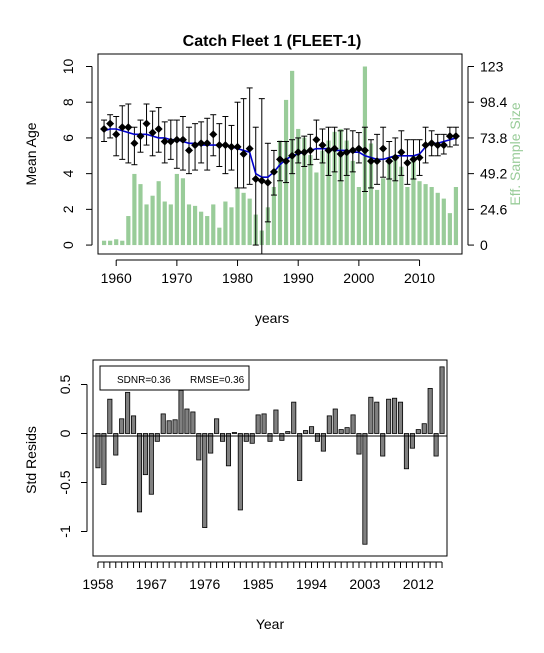  I want to click on y-tick-label-bottom: 0, so click(65, 433).